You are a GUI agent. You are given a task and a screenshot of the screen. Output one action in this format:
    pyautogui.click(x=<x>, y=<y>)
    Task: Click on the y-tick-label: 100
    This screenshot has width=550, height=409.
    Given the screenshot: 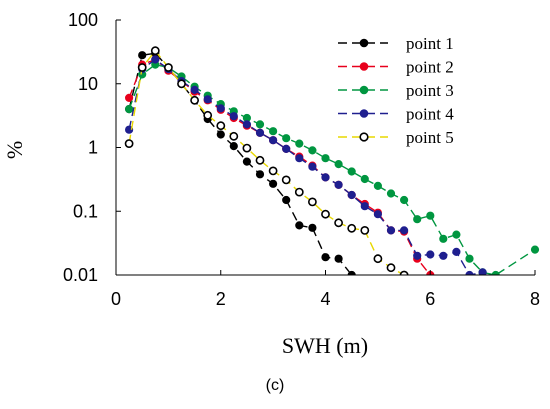 What is the action you would take?
    pyautogui.click(x=83, y=20)
    